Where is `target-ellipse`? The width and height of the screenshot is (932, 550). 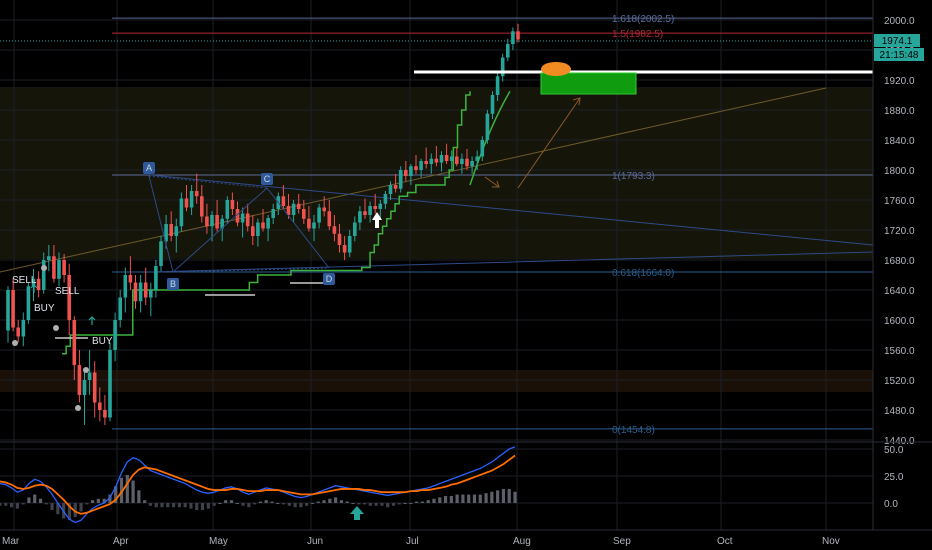 target-ellipse is located at coordinates (556, 69).